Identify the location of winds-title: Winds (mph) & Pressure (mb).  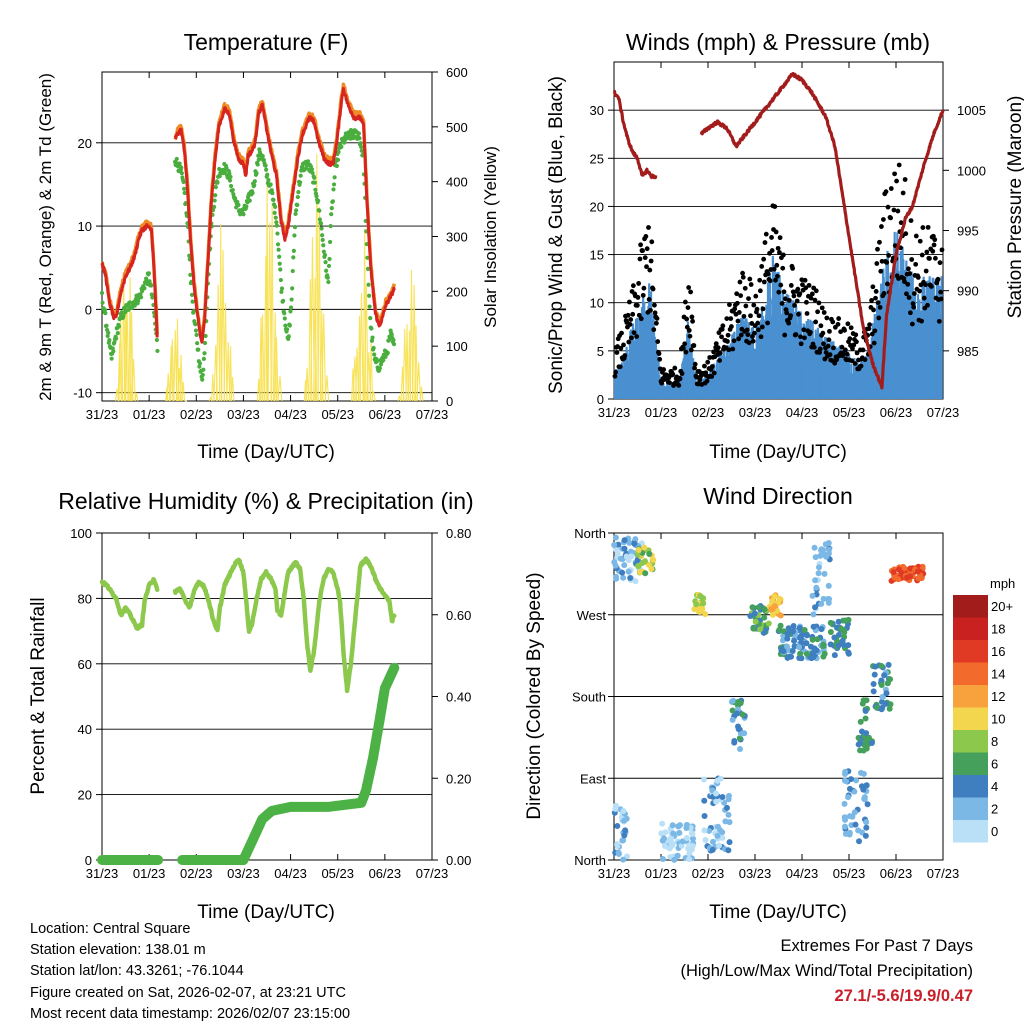
(778, 42).